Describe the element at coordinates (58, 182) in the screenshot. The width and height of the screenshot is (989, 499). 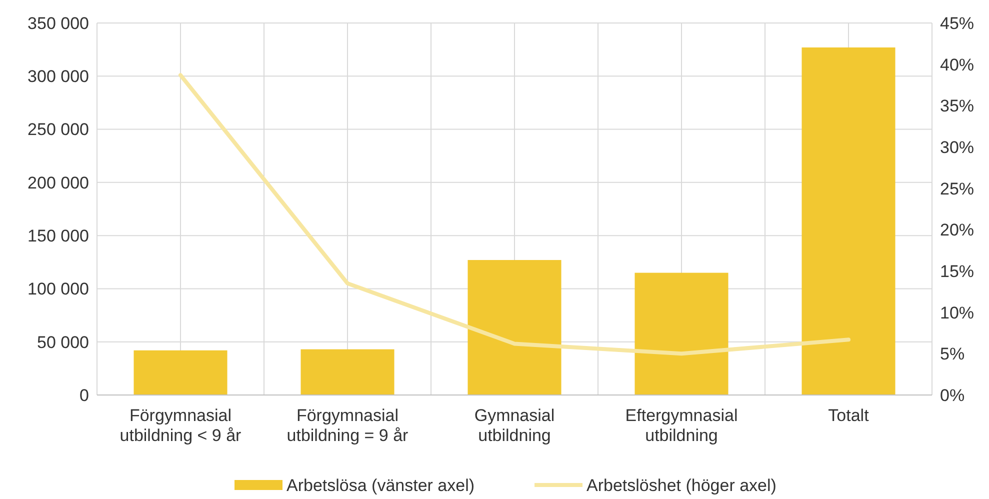
I see `y-tick-label: 200 000` at that location.